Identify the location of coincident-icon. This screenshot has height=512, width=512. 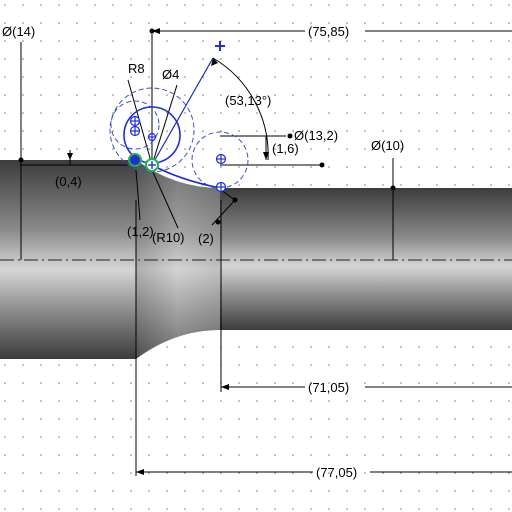
(143, 162).